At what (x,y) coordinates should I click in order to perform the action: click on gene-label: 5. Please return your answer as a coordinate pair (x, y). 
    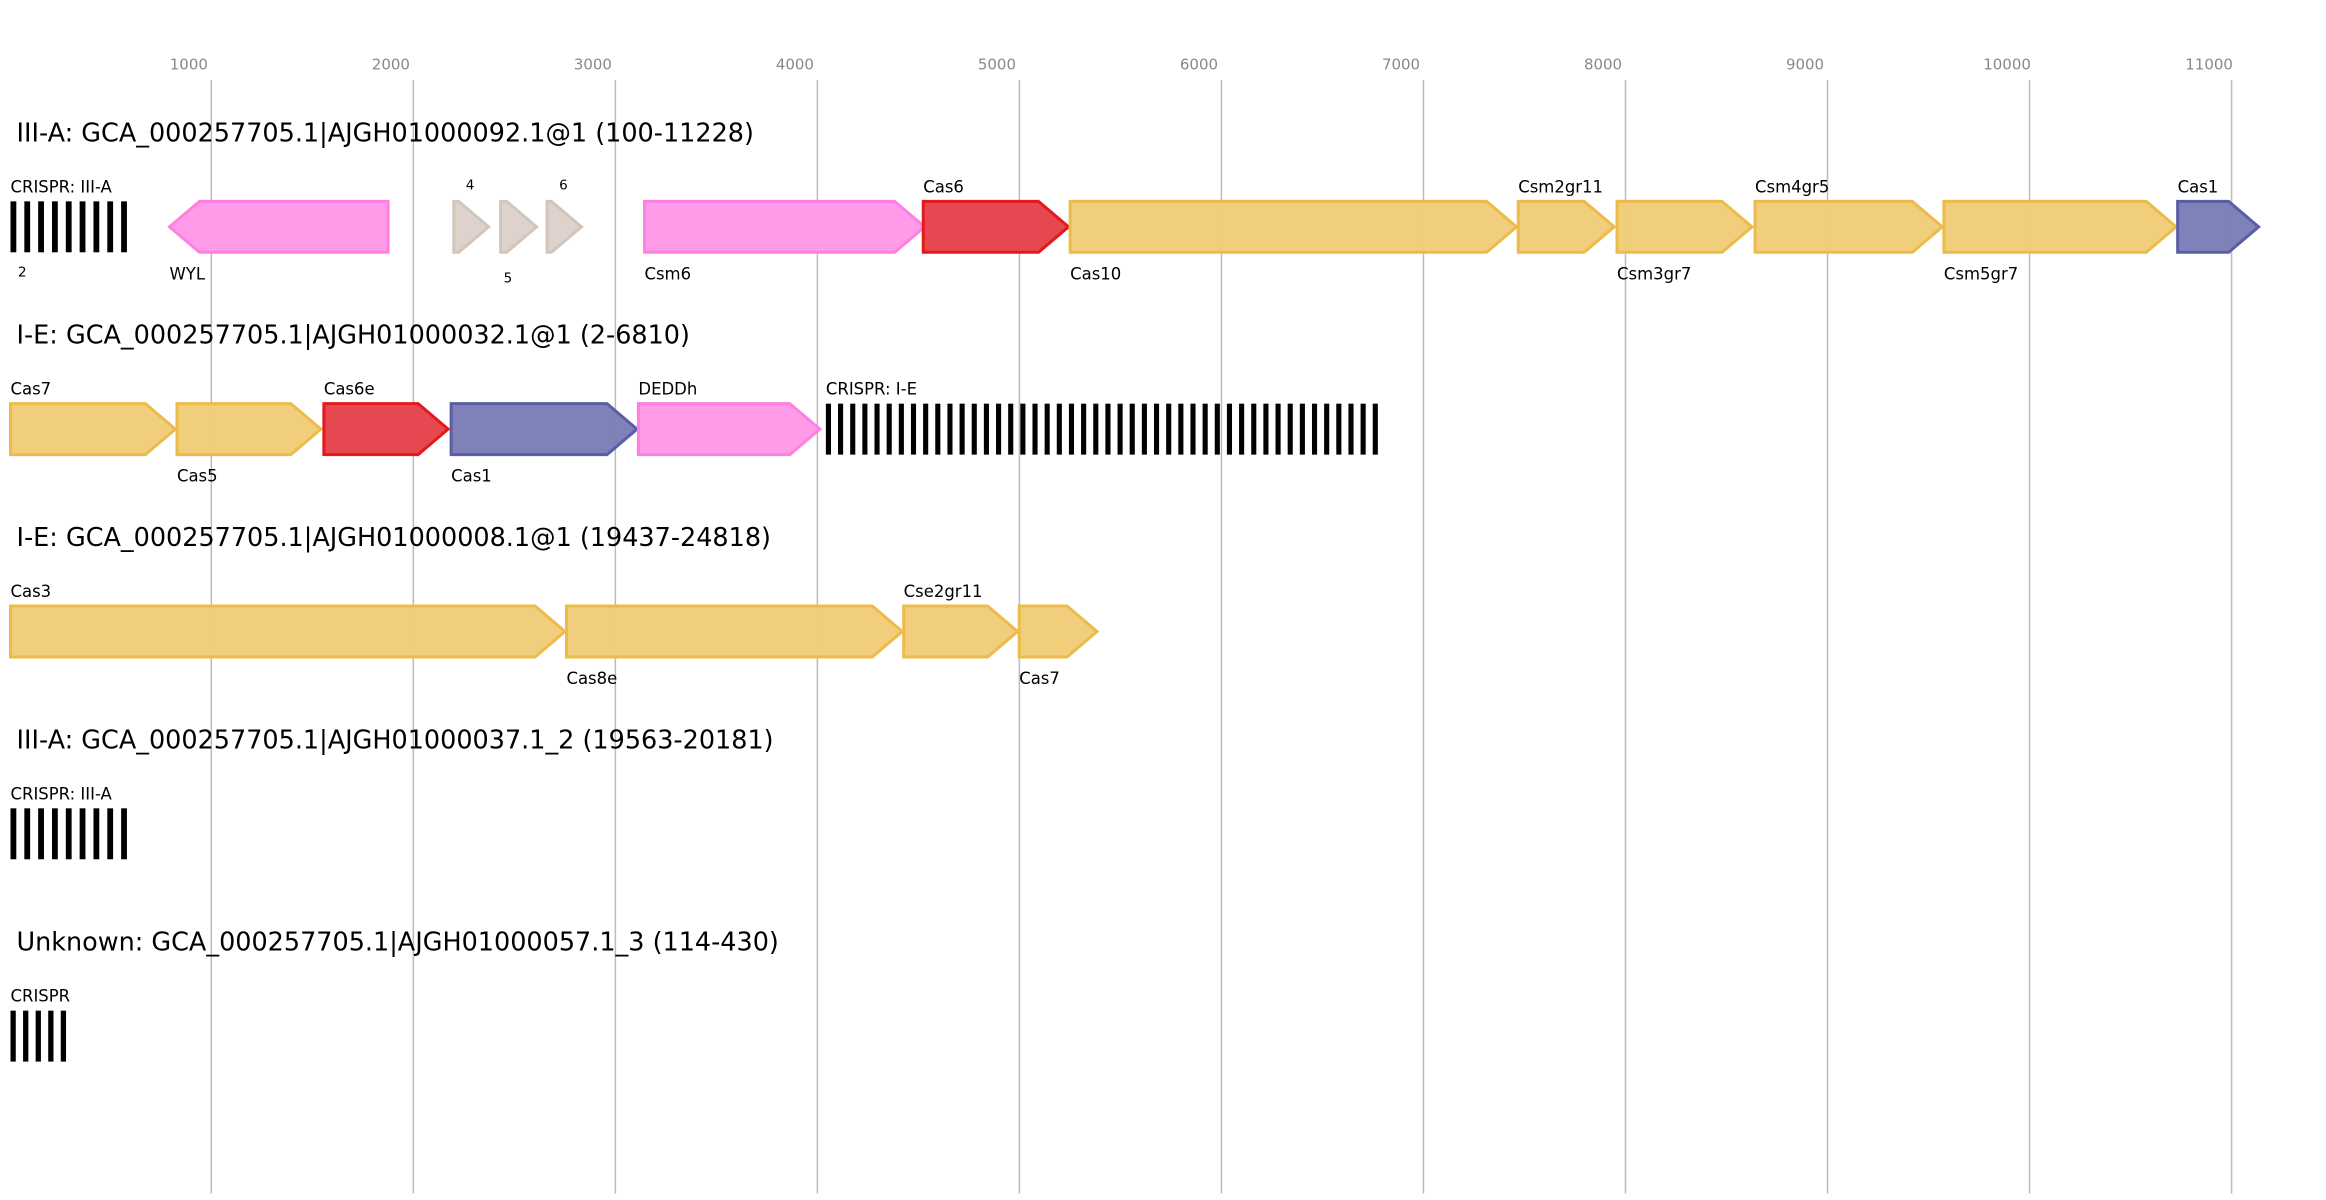
    Looking at the image, I should click on (508, 278).